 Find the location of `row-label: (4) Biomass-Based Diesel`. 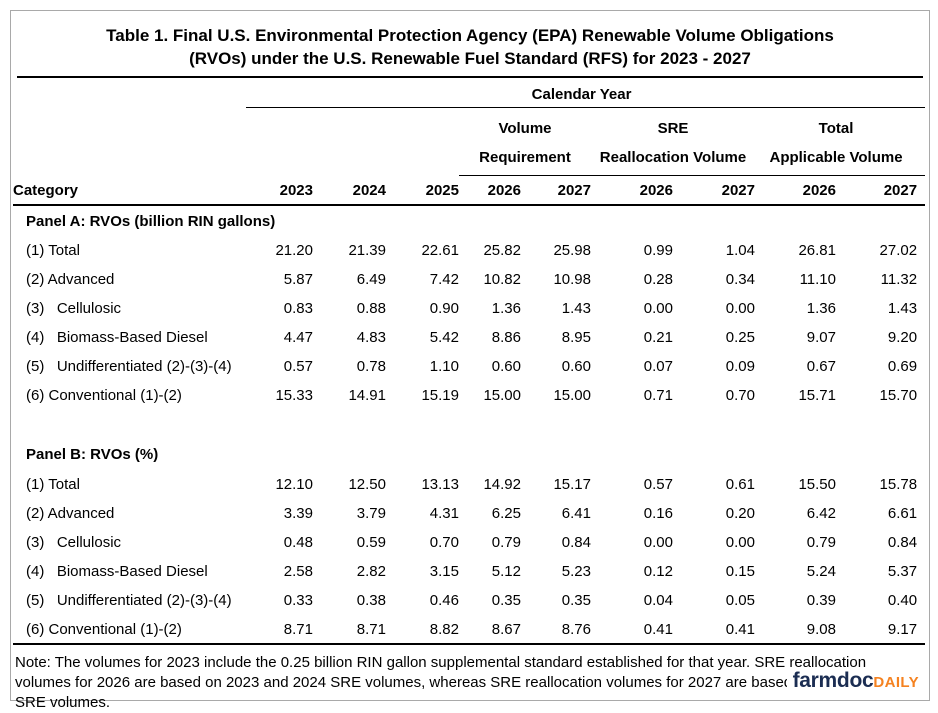

row-label: (4) Biomass-Based Diesel is located at coordinates (117, 337).